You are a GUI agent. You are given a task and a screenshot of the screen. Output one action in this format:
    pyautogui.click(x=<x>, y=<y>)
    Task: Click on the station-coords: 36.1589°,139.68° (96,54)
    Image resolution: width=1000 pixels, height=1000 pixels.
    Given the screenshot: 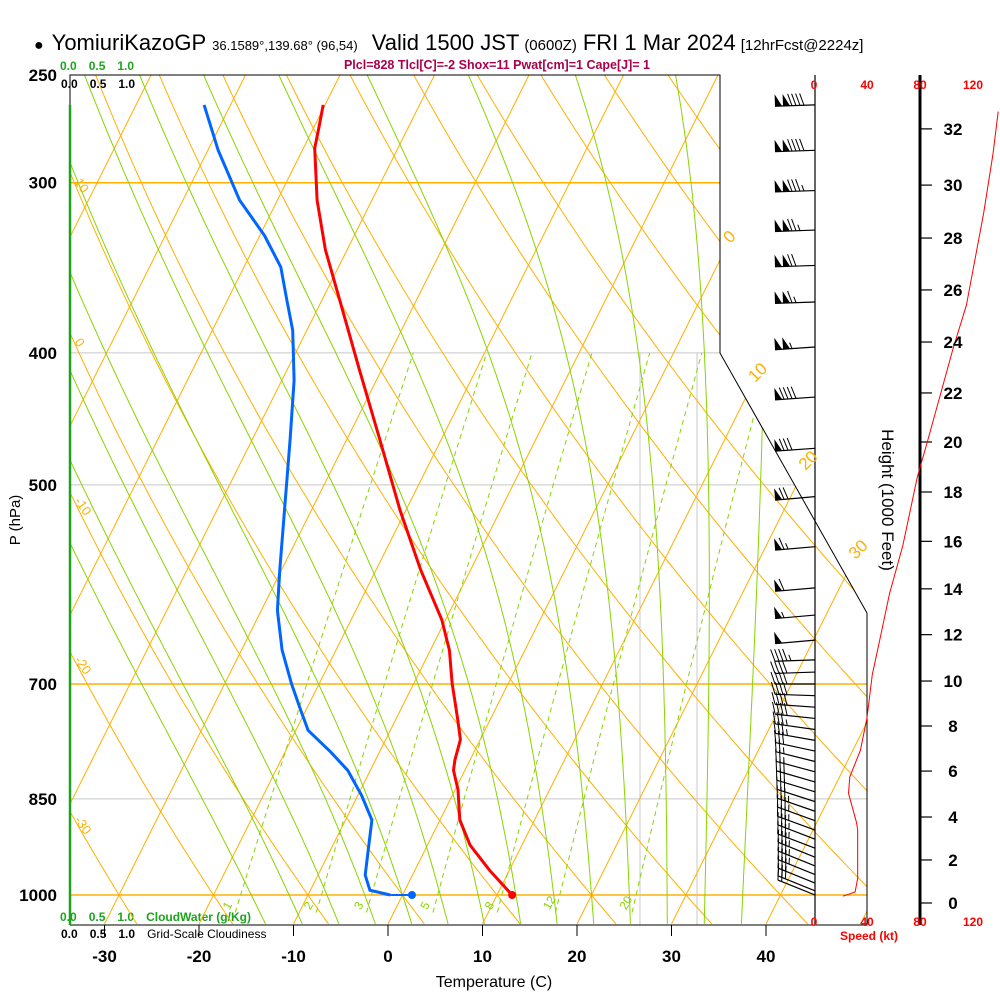 What is the action you would take?
    pyautogui.click(x=285, y=45)
    